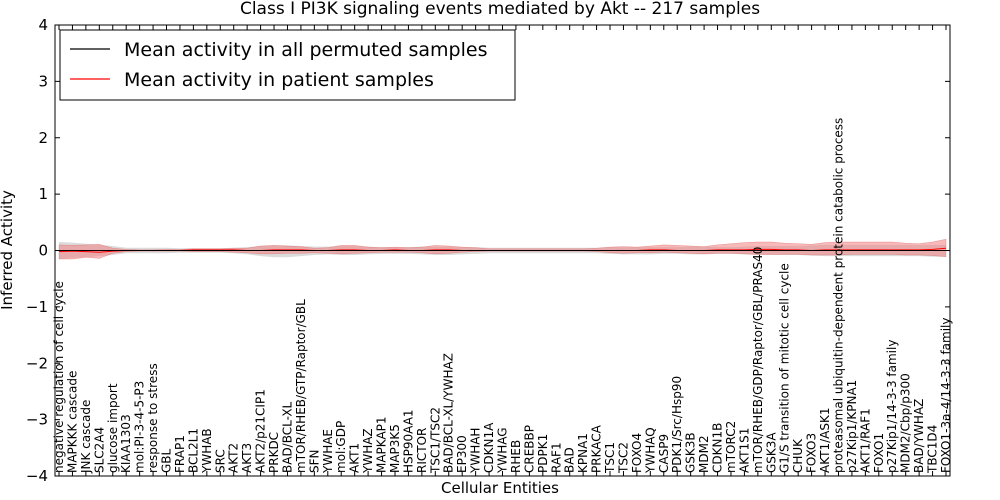 Image resolution: width=1000 pixels, height=500 pixels. Describe the element at coordinates (305, 50) in the screenshot. I see `legend-label-permuted: Mean activity in all permuted samples` at that location.